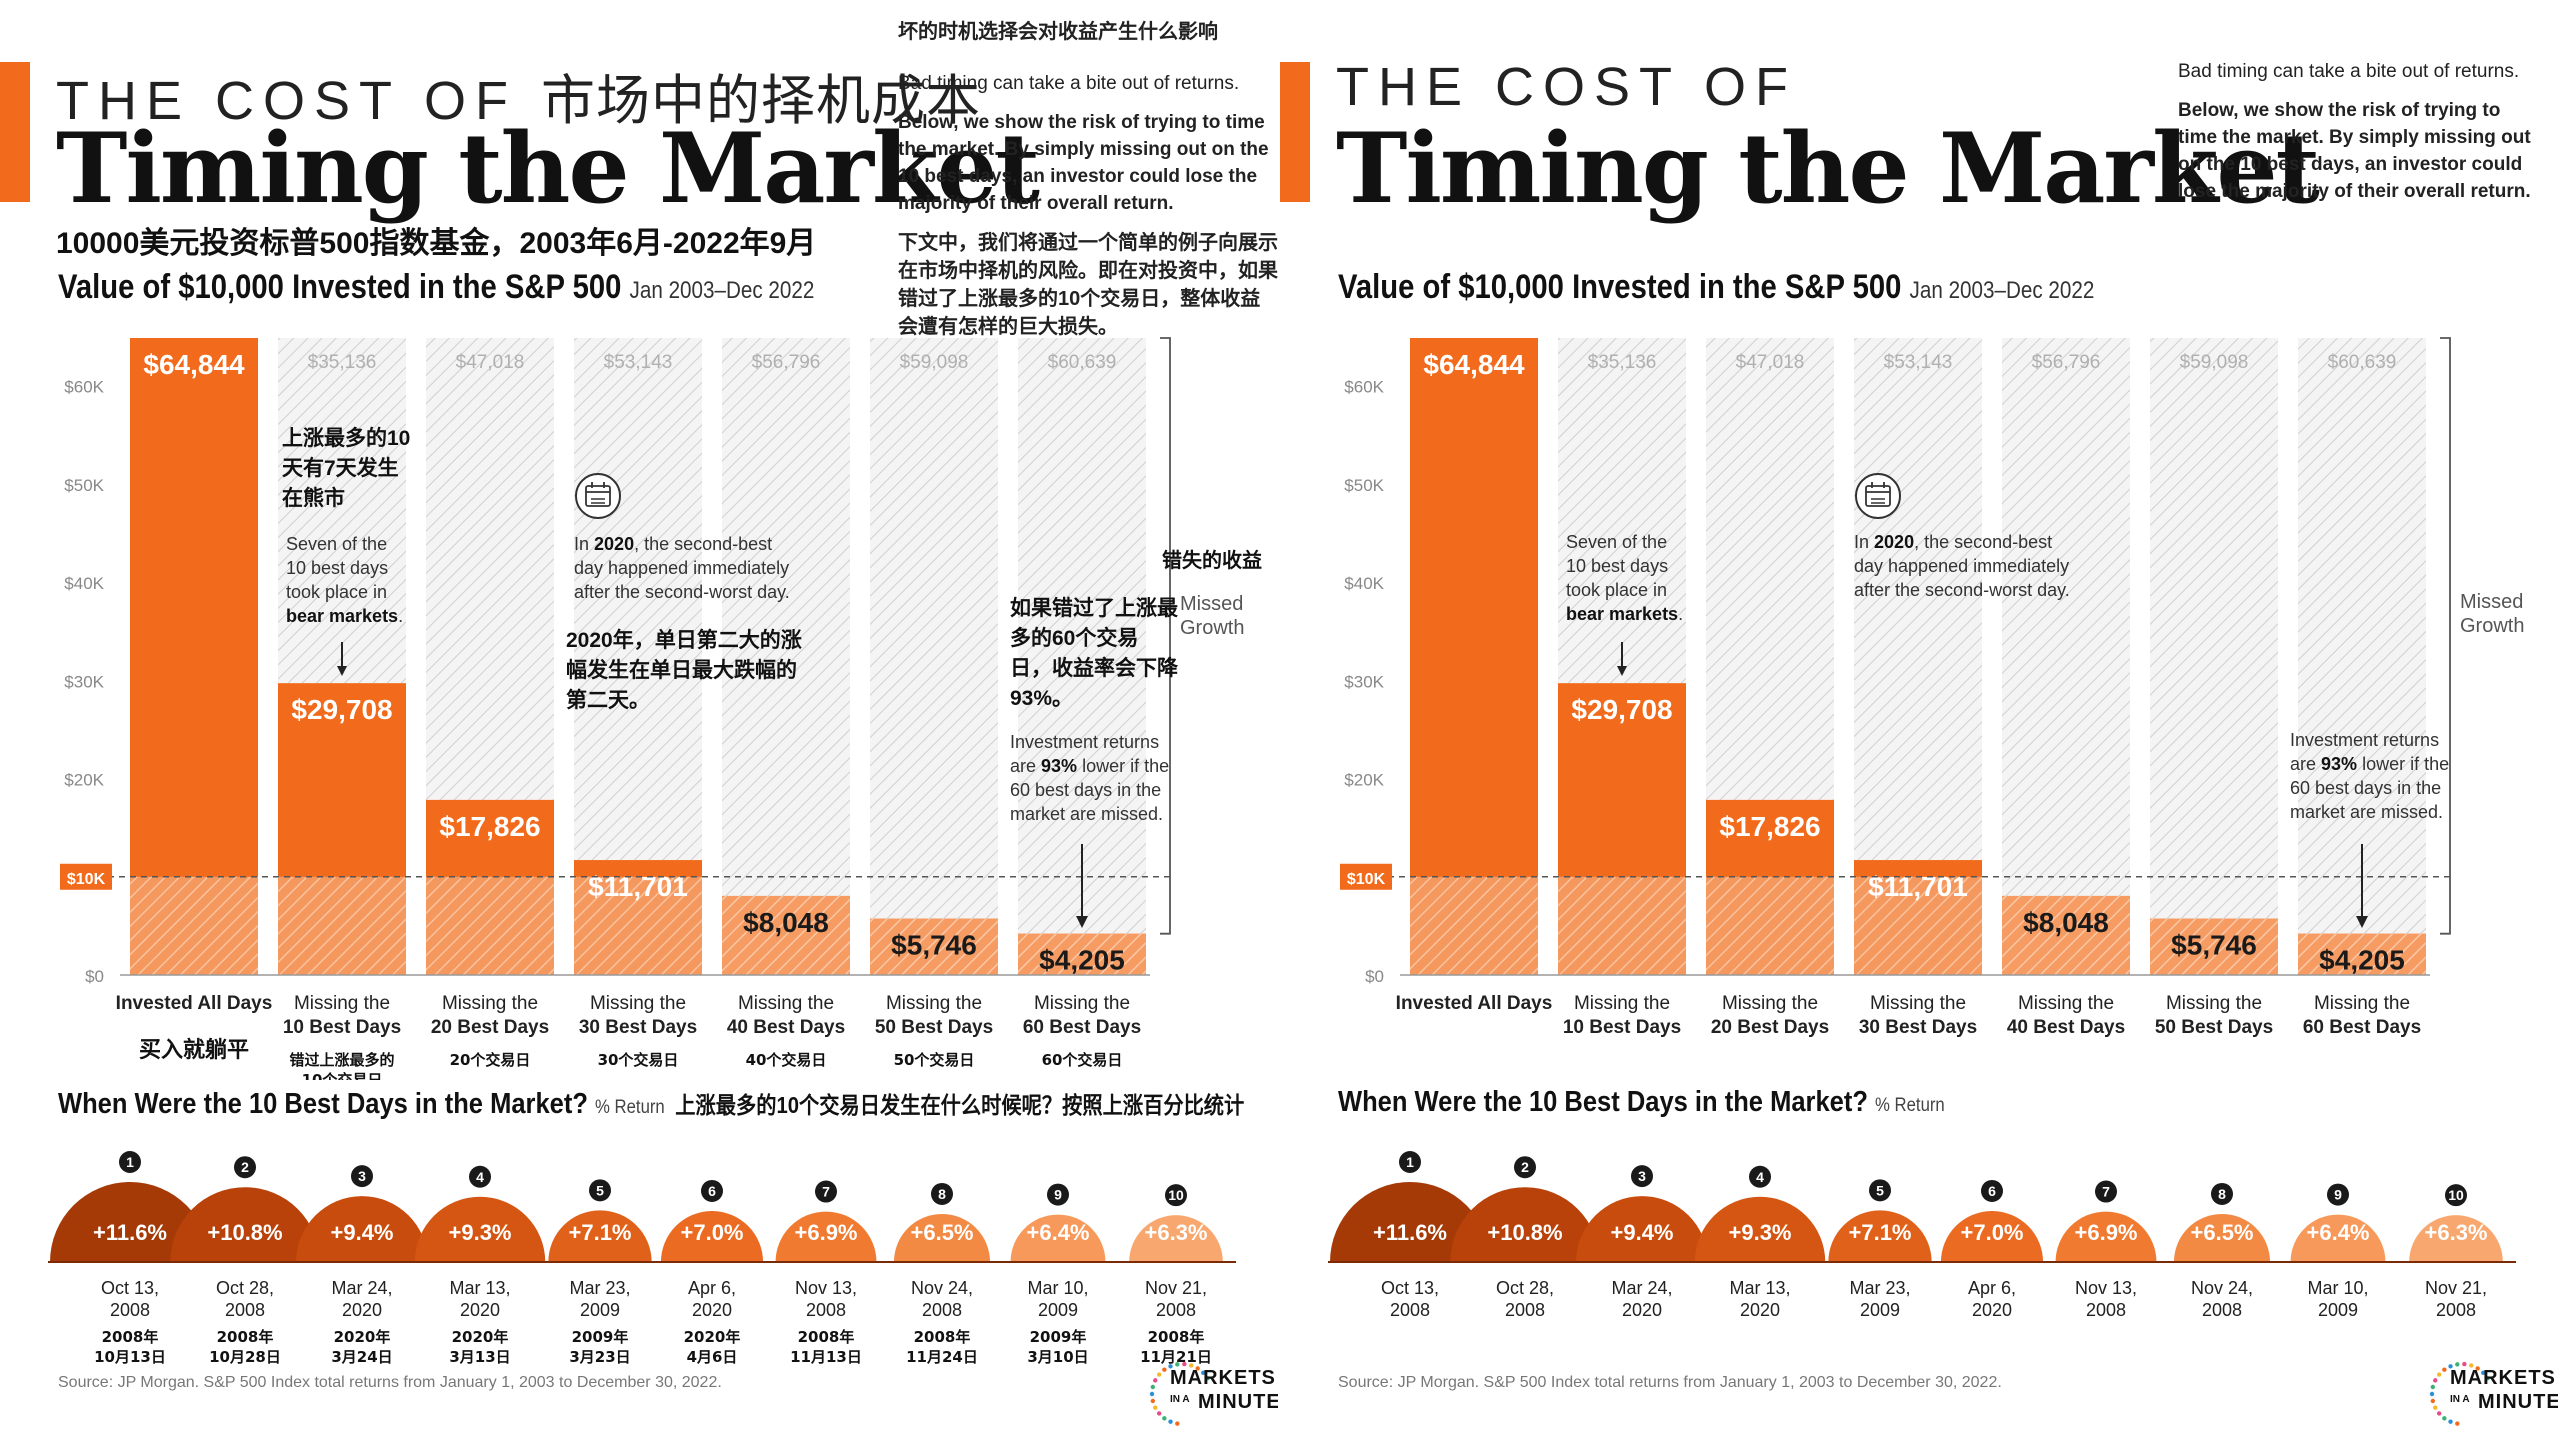 The width and height of the screenshot is (2560, 1440). What do you see at coordinates (826, 1232) in the screenshot?
I see `return-label: +6.9%` at bounding box center [826, 1232].